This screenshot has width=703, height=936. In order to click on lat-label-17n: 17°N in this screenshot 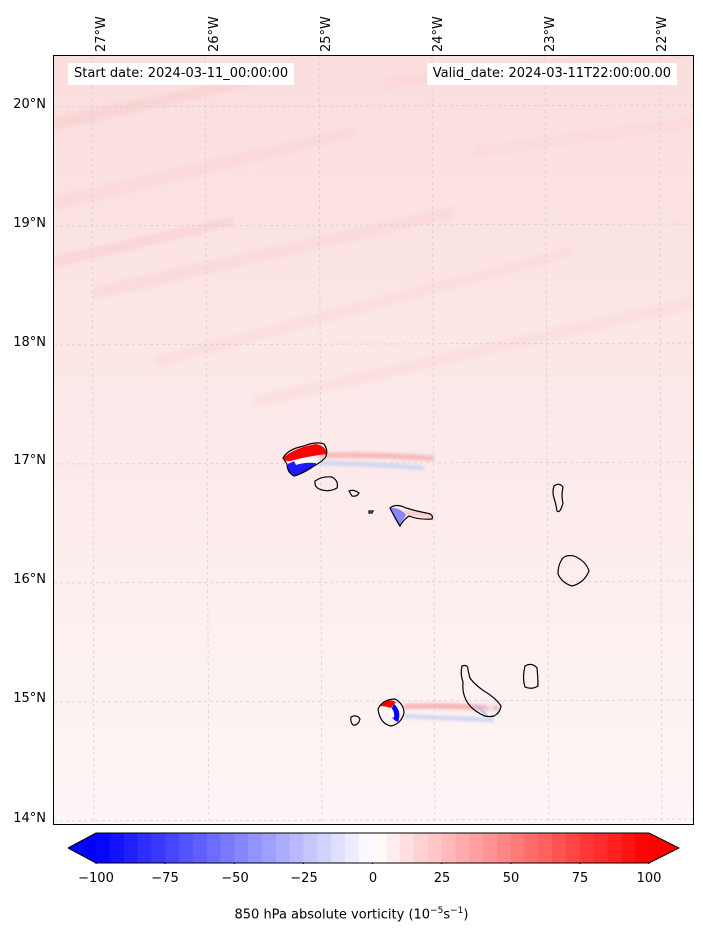, I will do `click(29, 460)`.